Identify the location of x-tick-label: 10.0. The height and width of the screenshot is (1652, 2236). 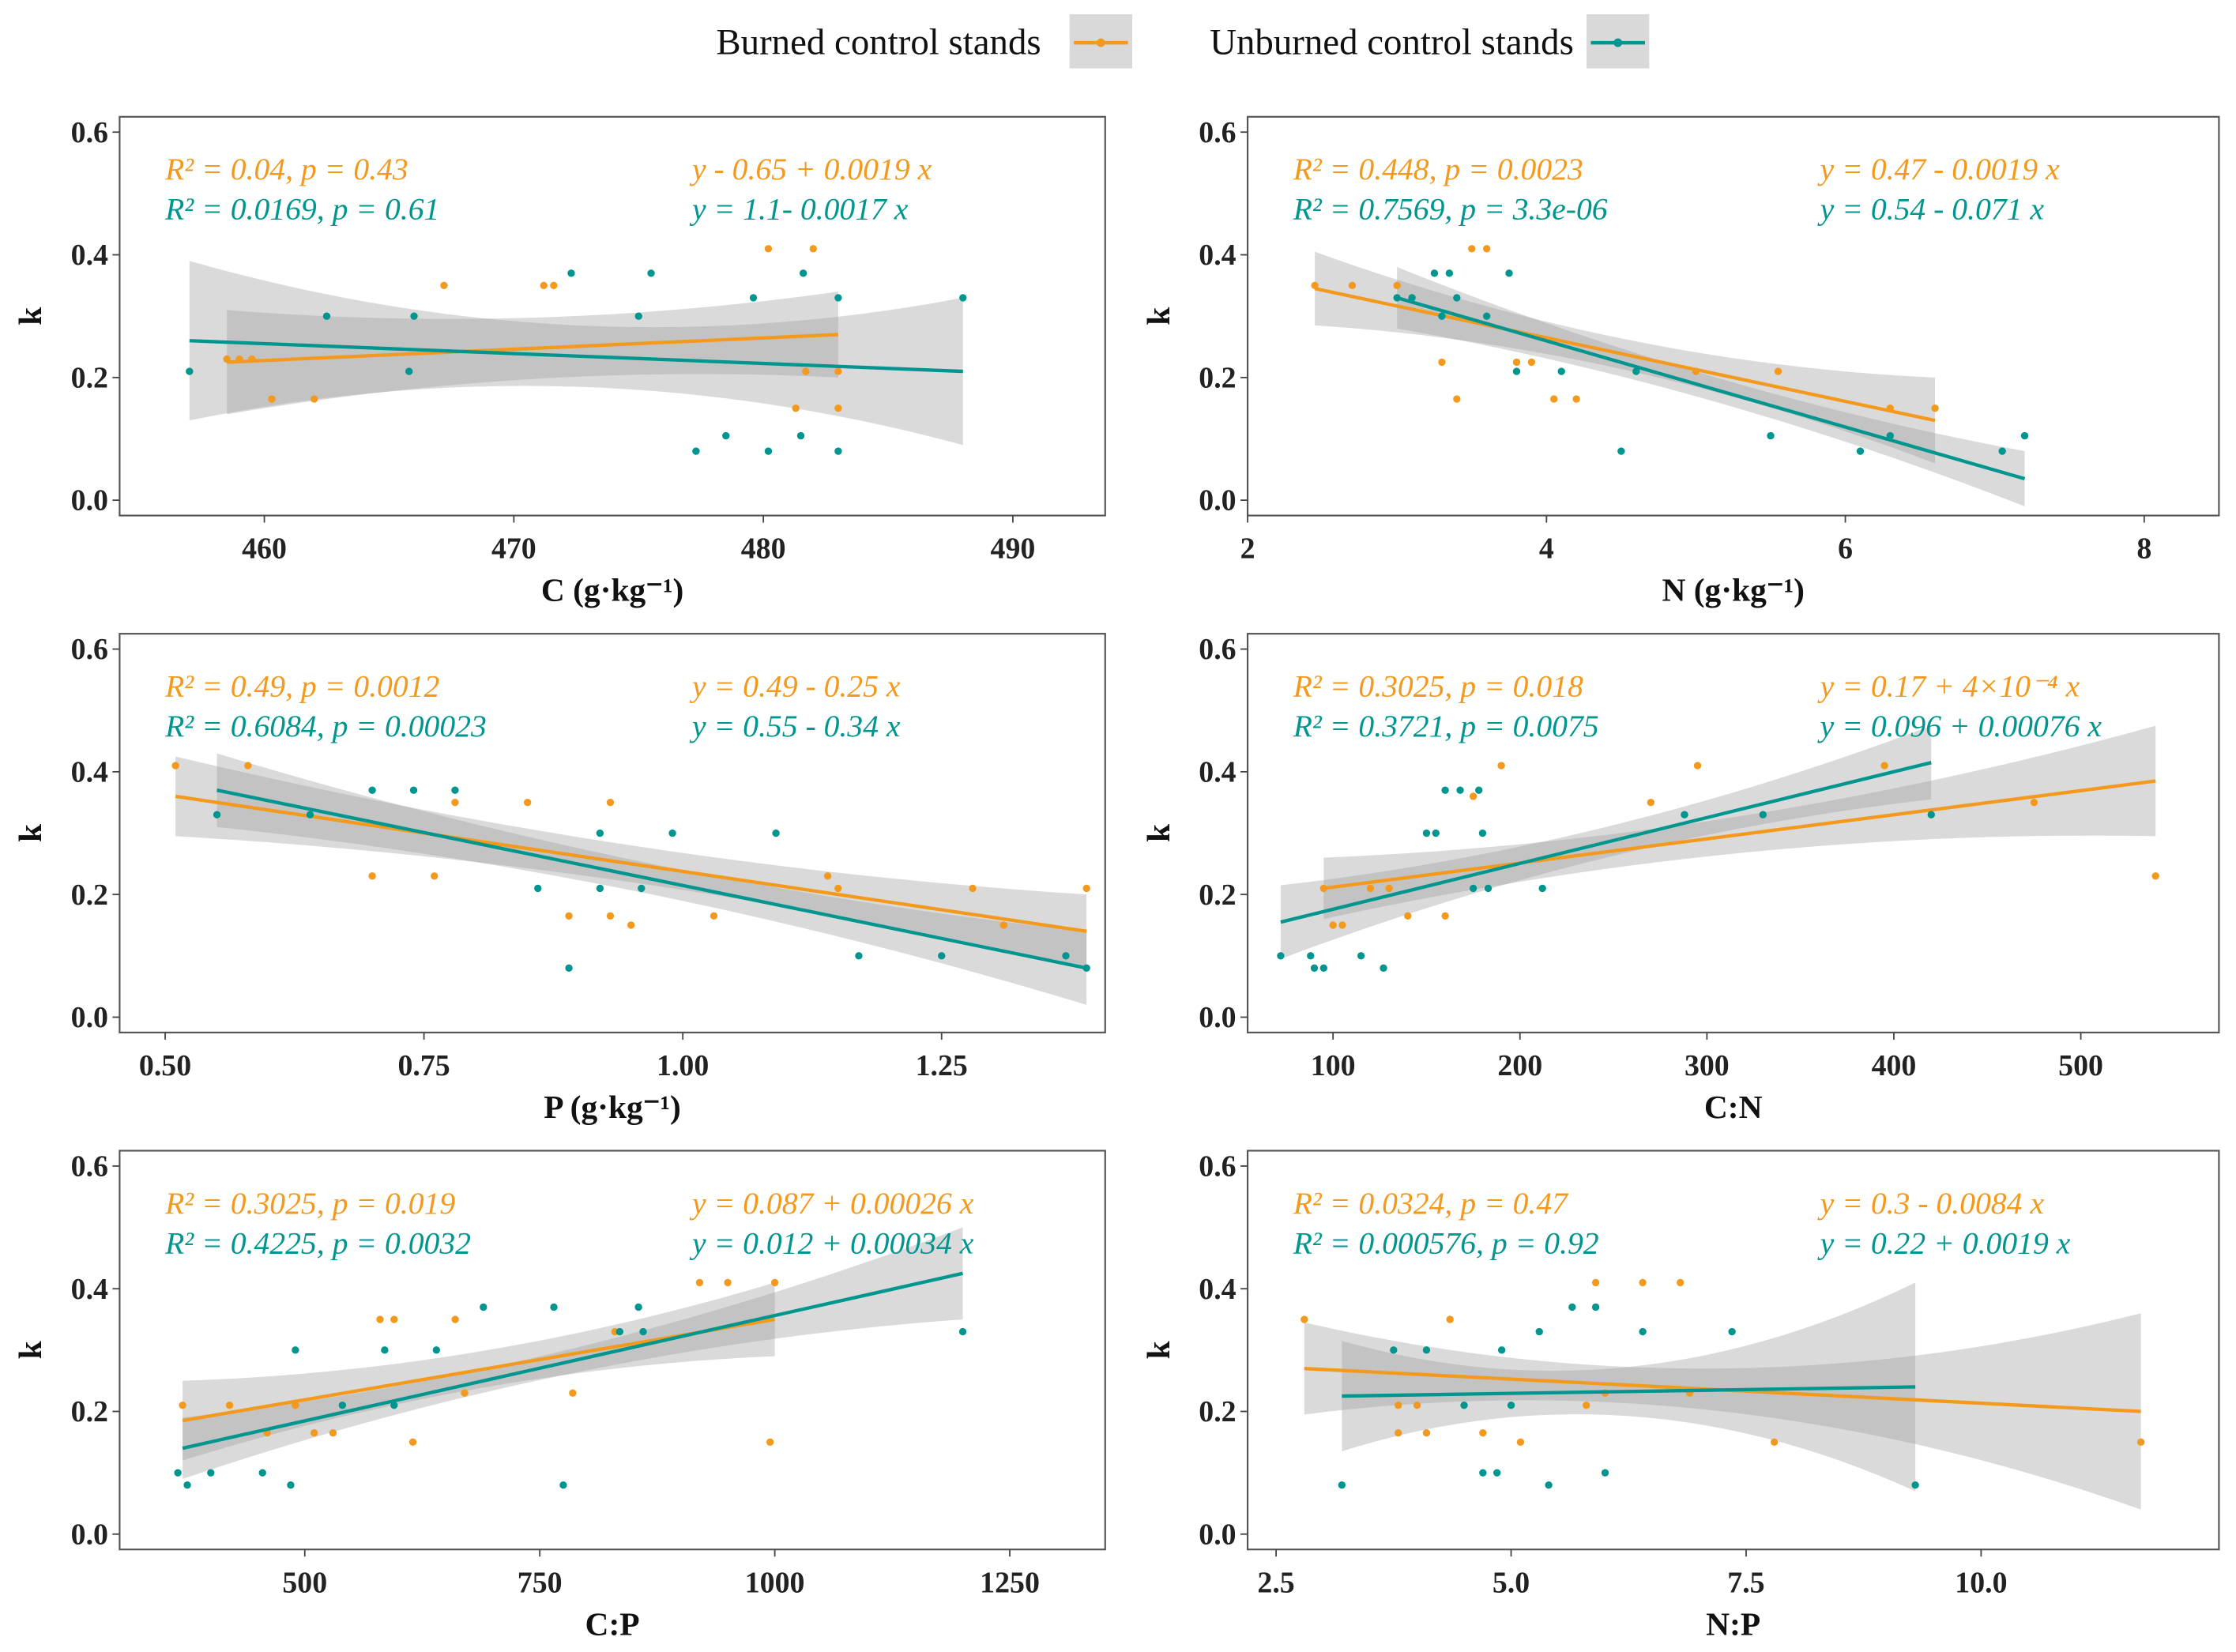
(1981, 1582).